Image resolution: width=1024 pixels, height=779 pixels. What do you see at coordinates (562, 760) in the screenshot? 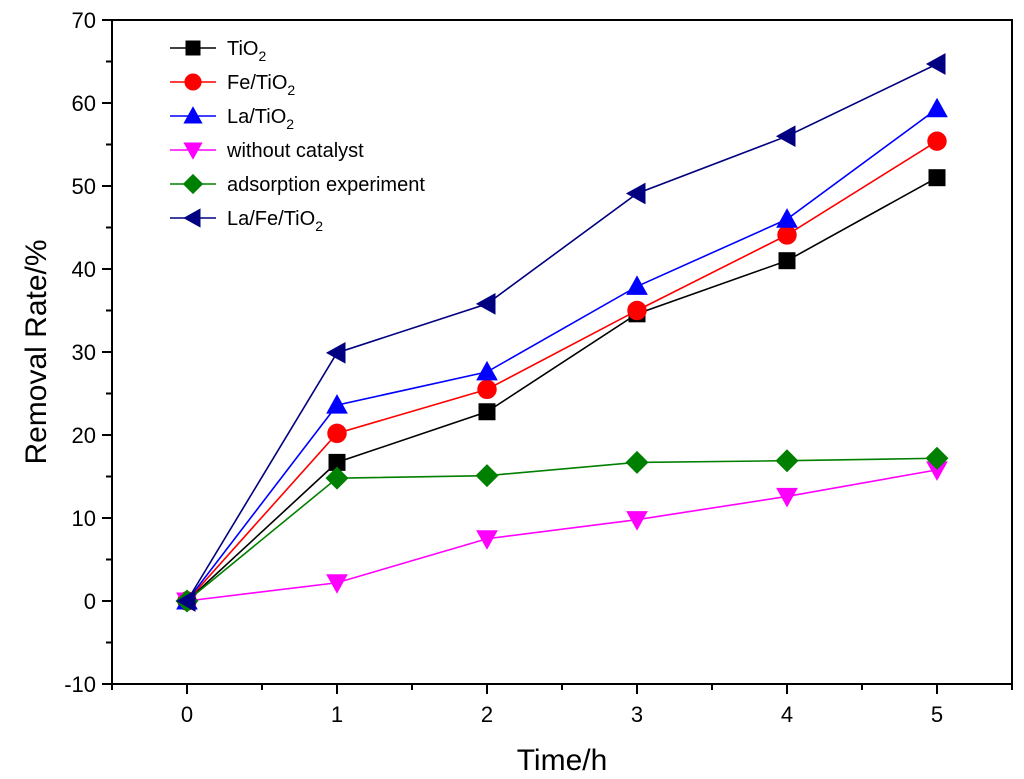
I see `x-axis-title: Time/h` at bounding box center [562, 760].